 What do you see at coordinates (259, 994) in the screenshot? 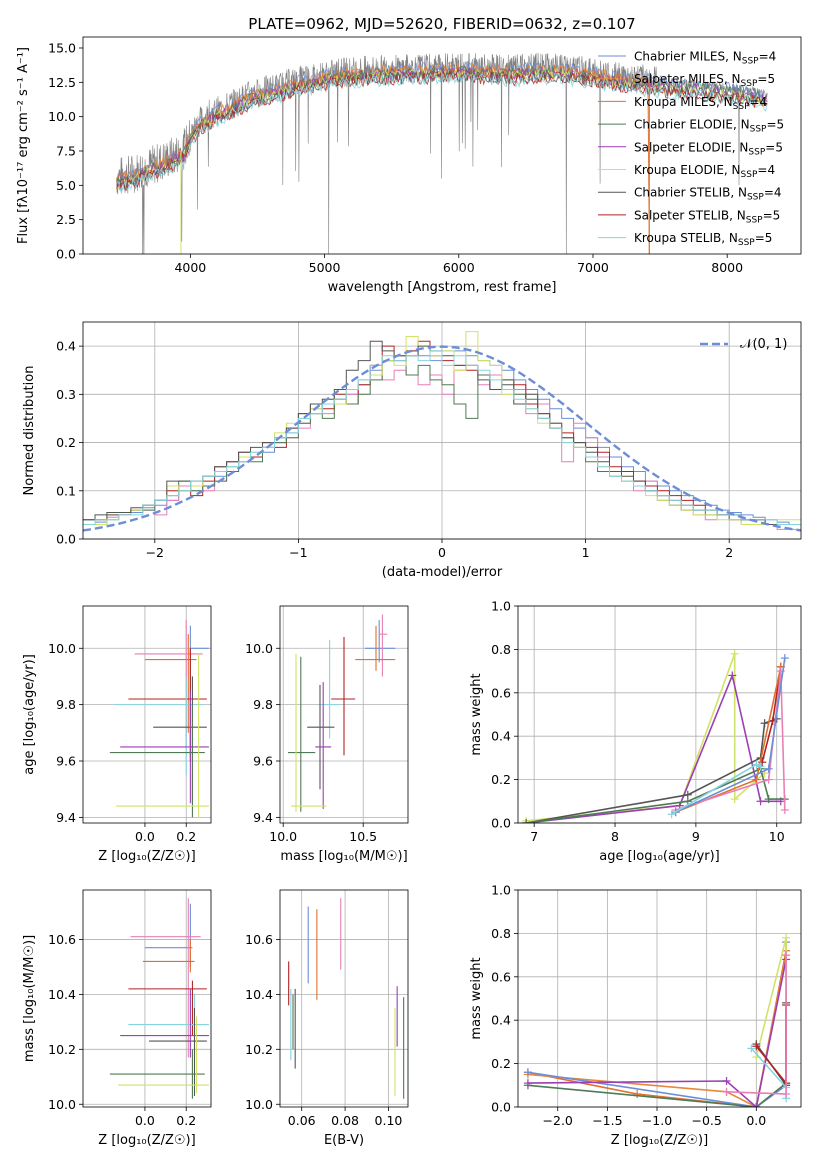
I see `y-tick-label: 10.4` at bounding box center [259, 994].